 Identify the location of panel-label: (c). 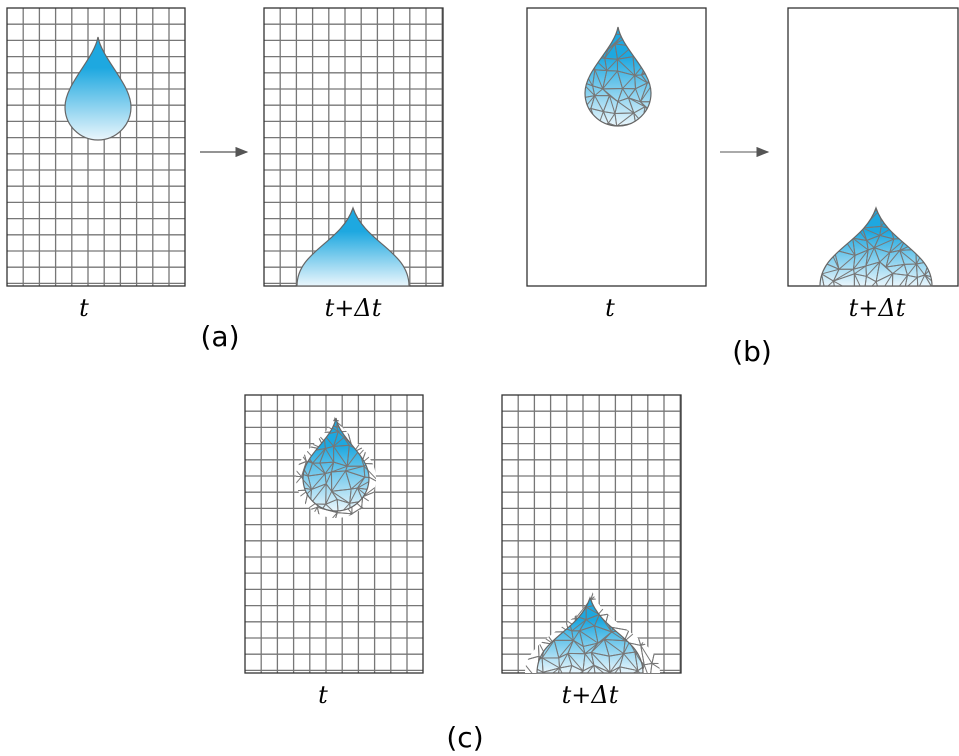
(464, 737).